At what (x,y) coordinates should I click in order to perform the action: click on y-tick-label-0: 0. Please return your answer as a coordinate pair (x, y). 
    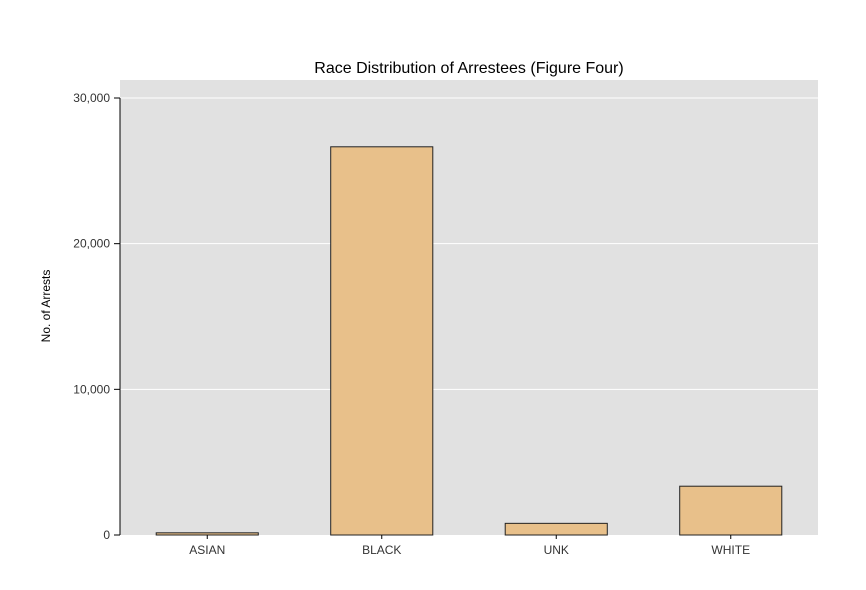
    Looking at the image, I should click on (106, 535).